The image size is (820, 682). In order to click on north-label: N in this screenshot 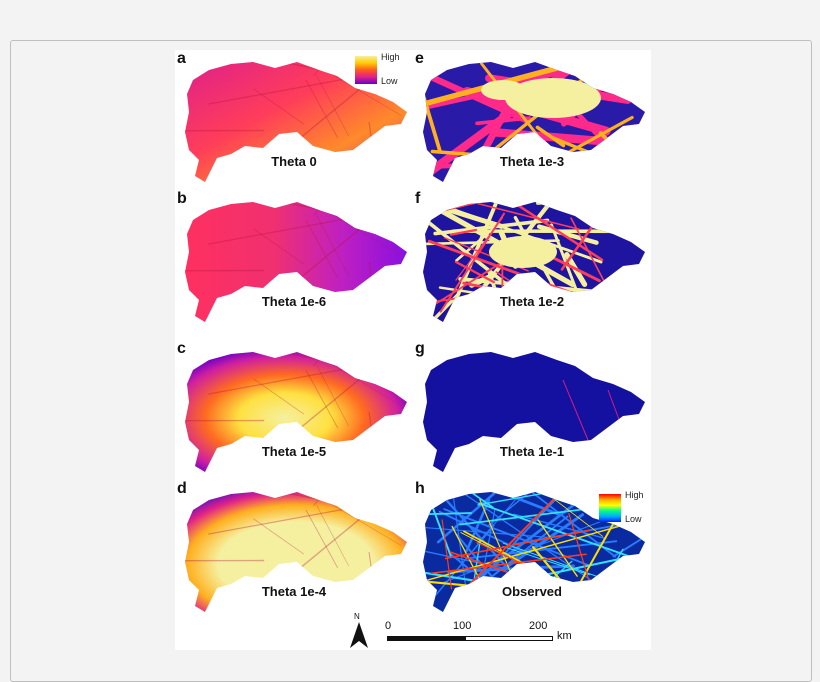, I will do `click(357, 616)`.